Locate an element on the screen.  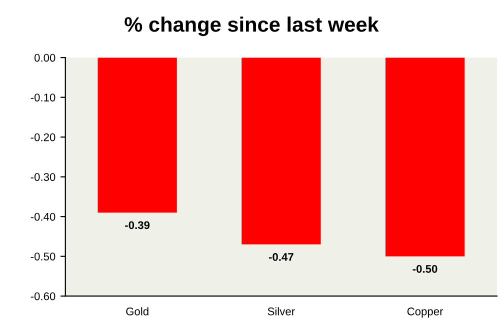
data-label: -0.50 is located at coordinates (425, 268).